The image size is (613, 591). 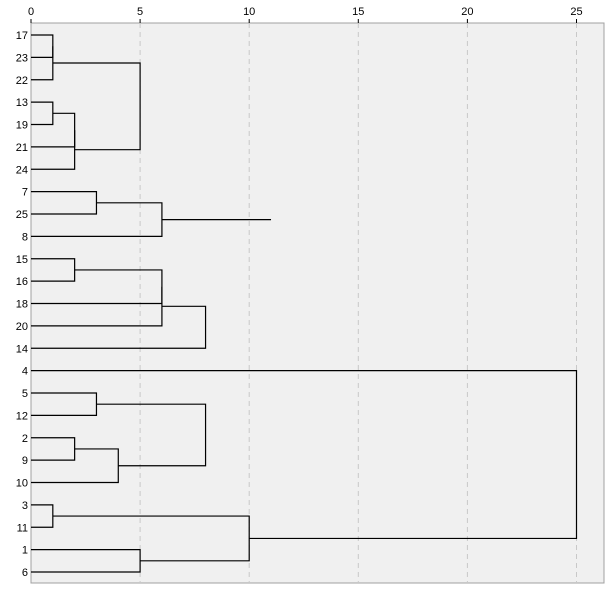 I want to click on leaf-label: 14, so click(x=22, y=349).